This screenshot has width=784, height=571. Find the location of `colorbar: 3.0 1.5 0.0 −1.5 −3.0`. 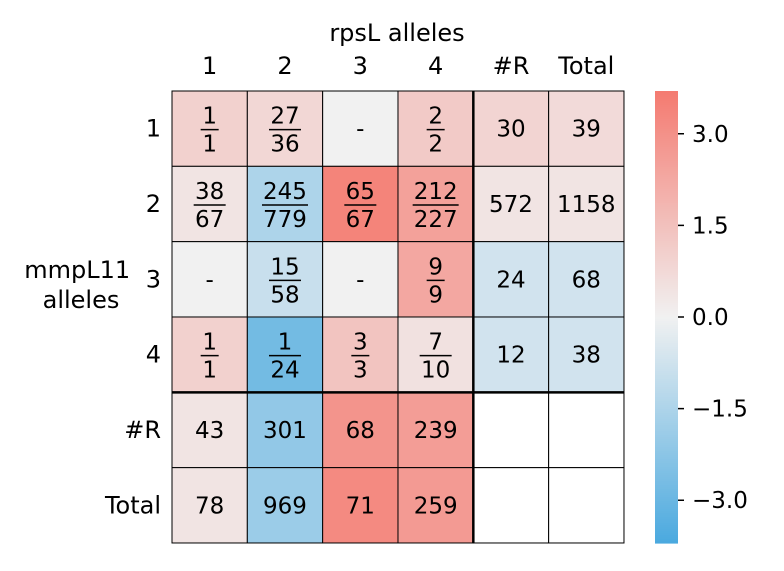

colorbar: 3.0 1.5 0.0 −1.5 −3.0 is located at coordinates (701, 317).